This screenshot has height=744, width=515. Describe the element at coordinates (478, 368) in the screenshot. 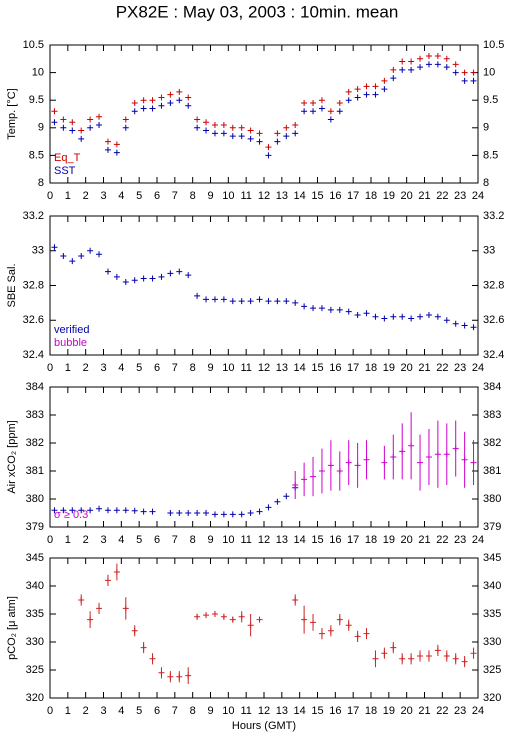

I see `x-tick-label: 24` at that location.